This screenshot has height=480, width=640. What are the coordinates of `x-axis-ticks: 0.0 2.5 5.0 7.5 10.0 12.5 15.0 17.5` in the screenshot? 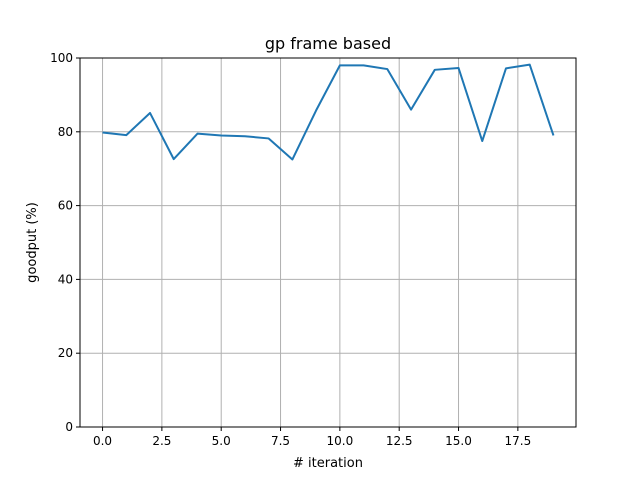 It's located at (312, 437).